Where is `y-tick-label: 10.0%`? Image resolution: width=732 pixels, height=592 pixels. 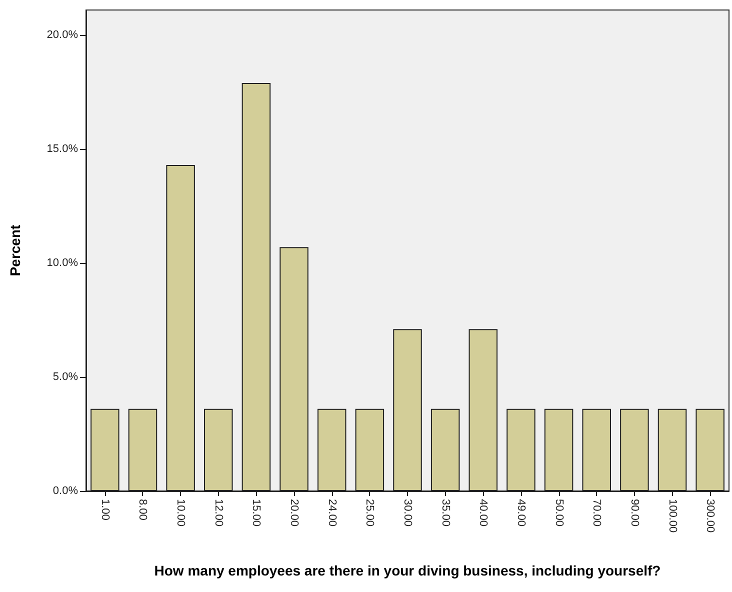 y-tick-label: 10.0% is located at coordinates (62, 263).